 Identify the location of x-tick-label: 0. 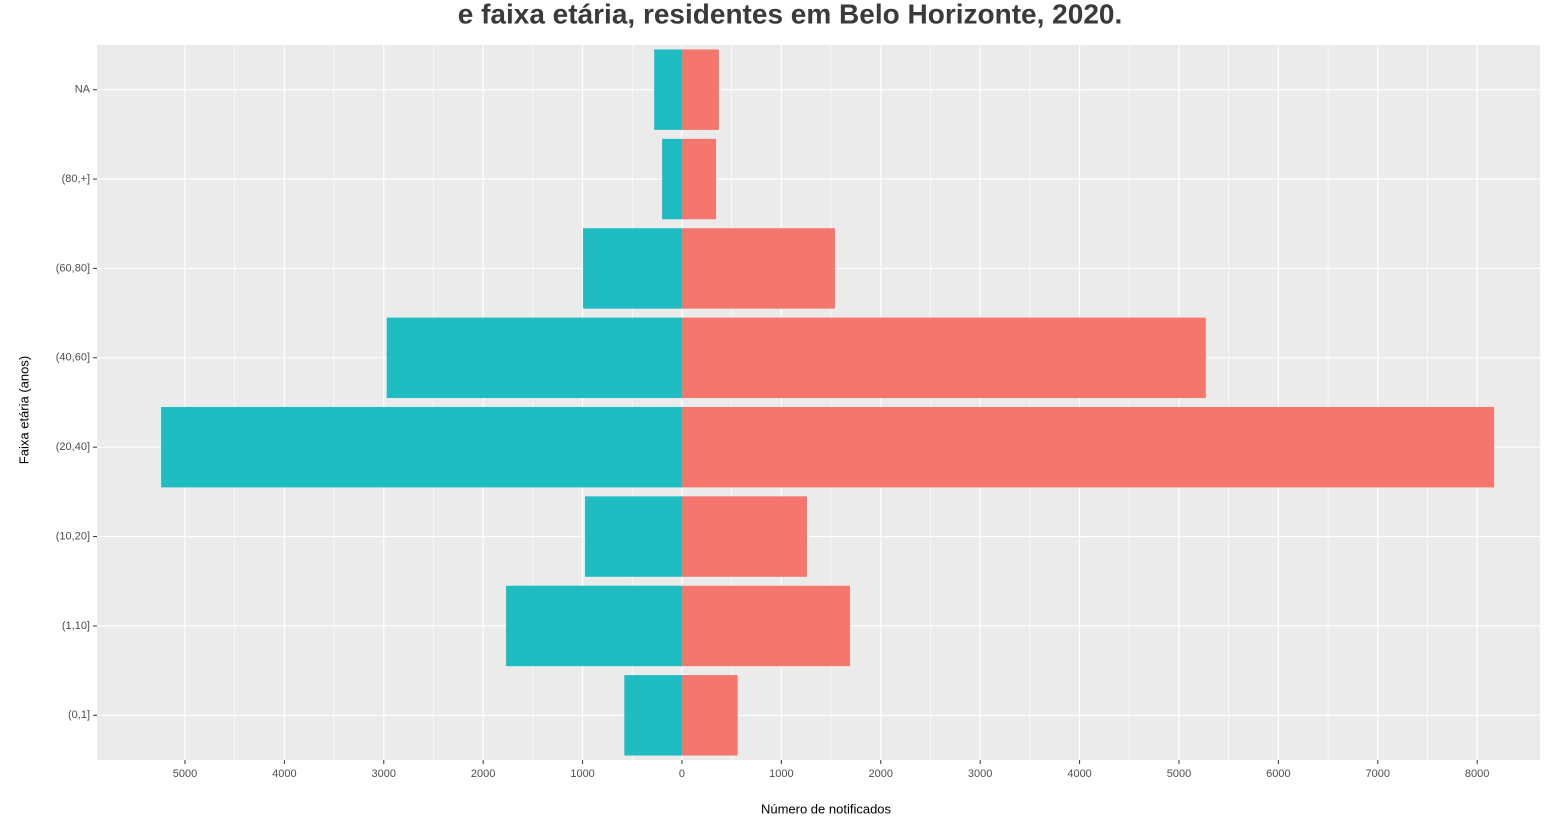
(682, 774).